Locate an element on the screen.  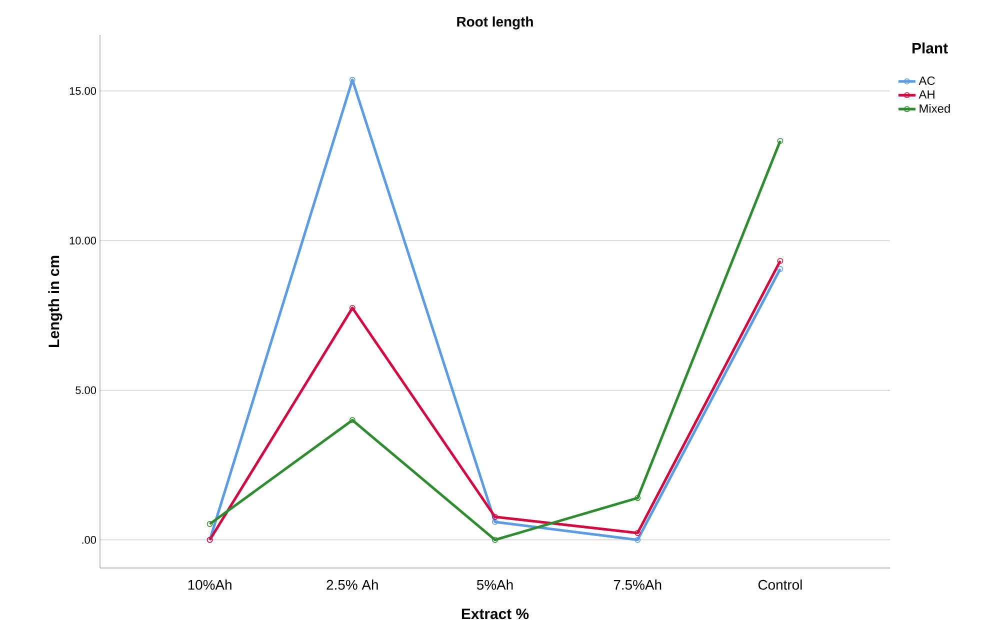
legend-label: AC is located at coordinates (926, 80).